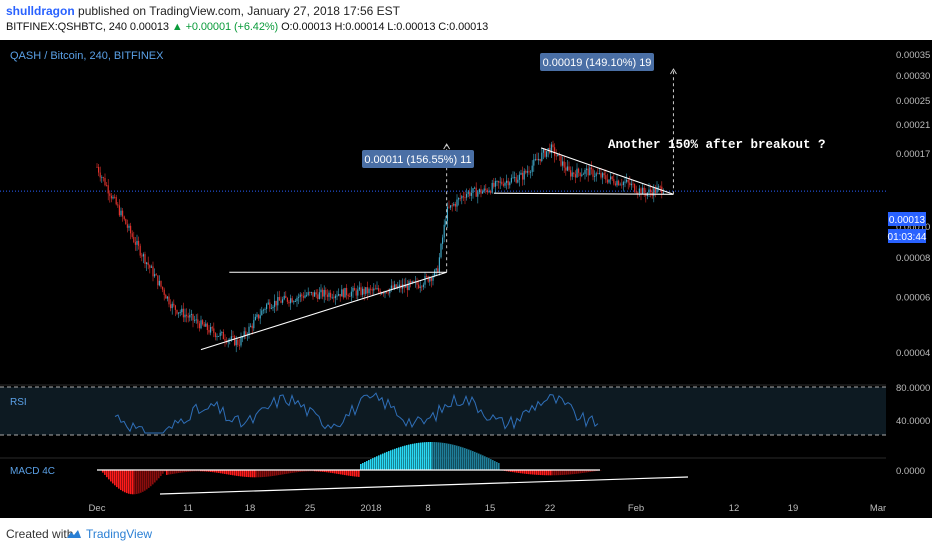  What do you see at coordinates (734, 508) in the screenshot?
I see `time-label-9: 12` at bounding box center [734, 508].